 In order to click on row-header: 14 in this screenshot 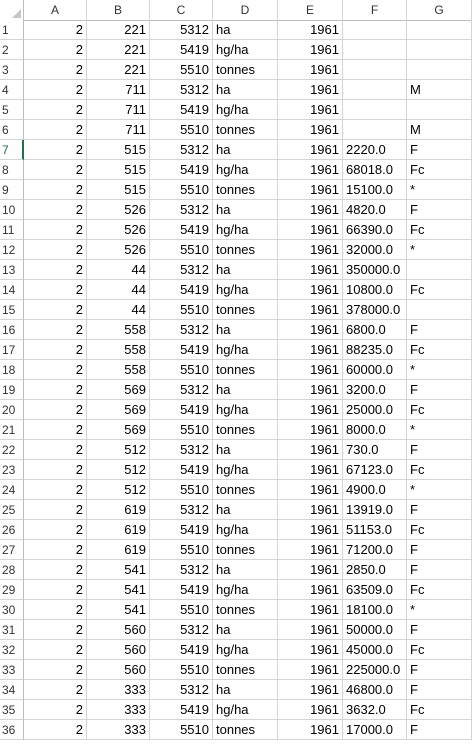, I will do `click(12, 290)`.